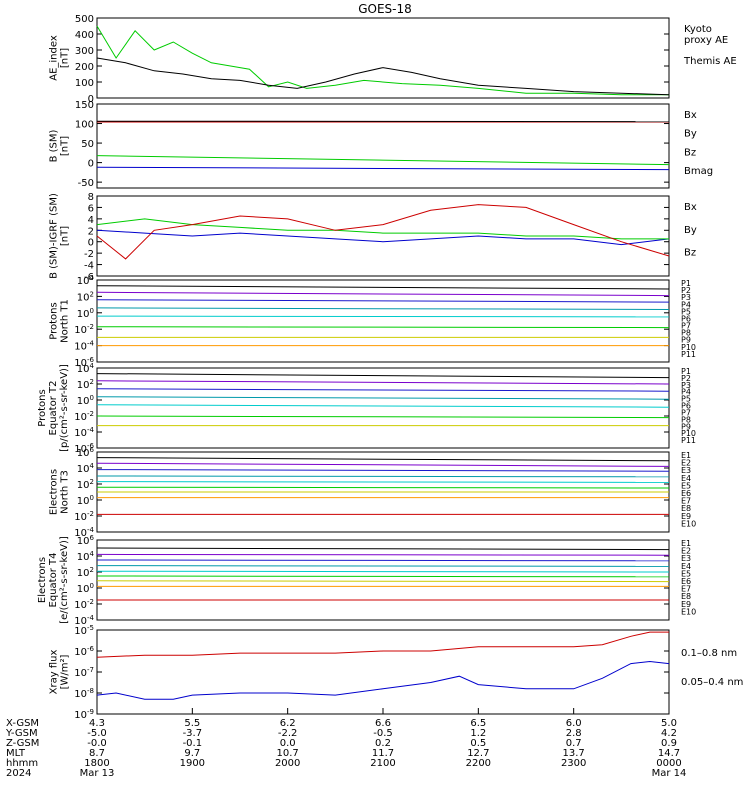 This screenshot has width=750, height=800. What do you see at coordinates (383, 464) in the screenshot?
I see `series-line-electrons_t3-e2` at bounding box center [383, 464].